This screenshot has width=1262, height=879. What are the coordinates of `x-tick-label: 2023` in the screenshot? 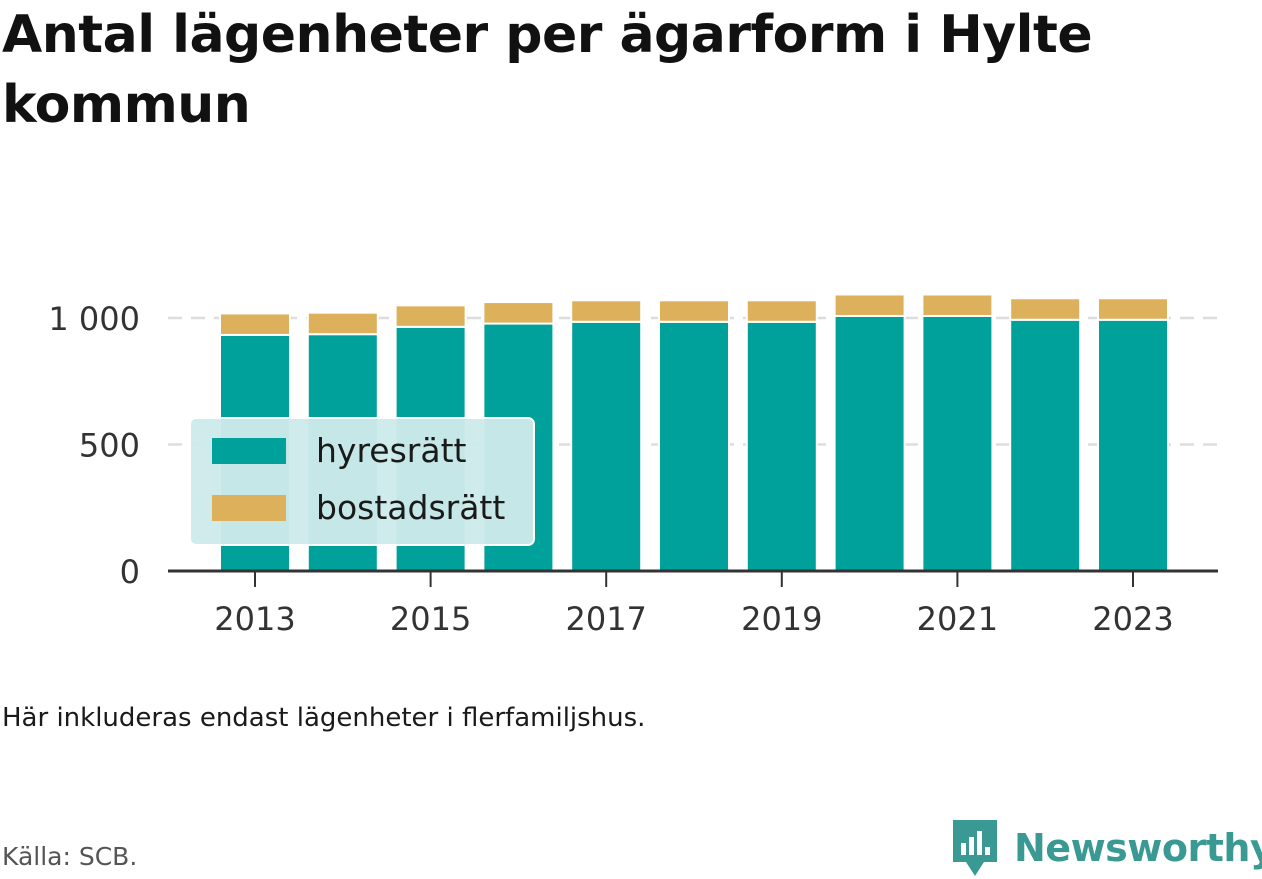 It's located at (1132, 619).